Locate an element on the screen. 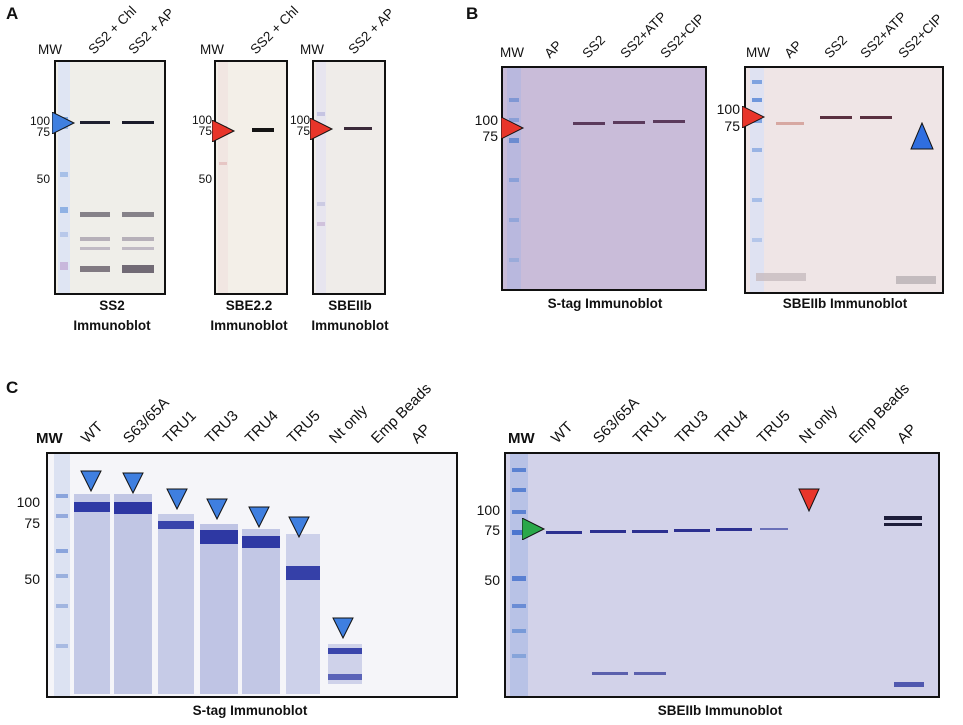 This screenshot has width=963, height=725. a1-blue-arrow-icon is located at coordinates (64, 123).